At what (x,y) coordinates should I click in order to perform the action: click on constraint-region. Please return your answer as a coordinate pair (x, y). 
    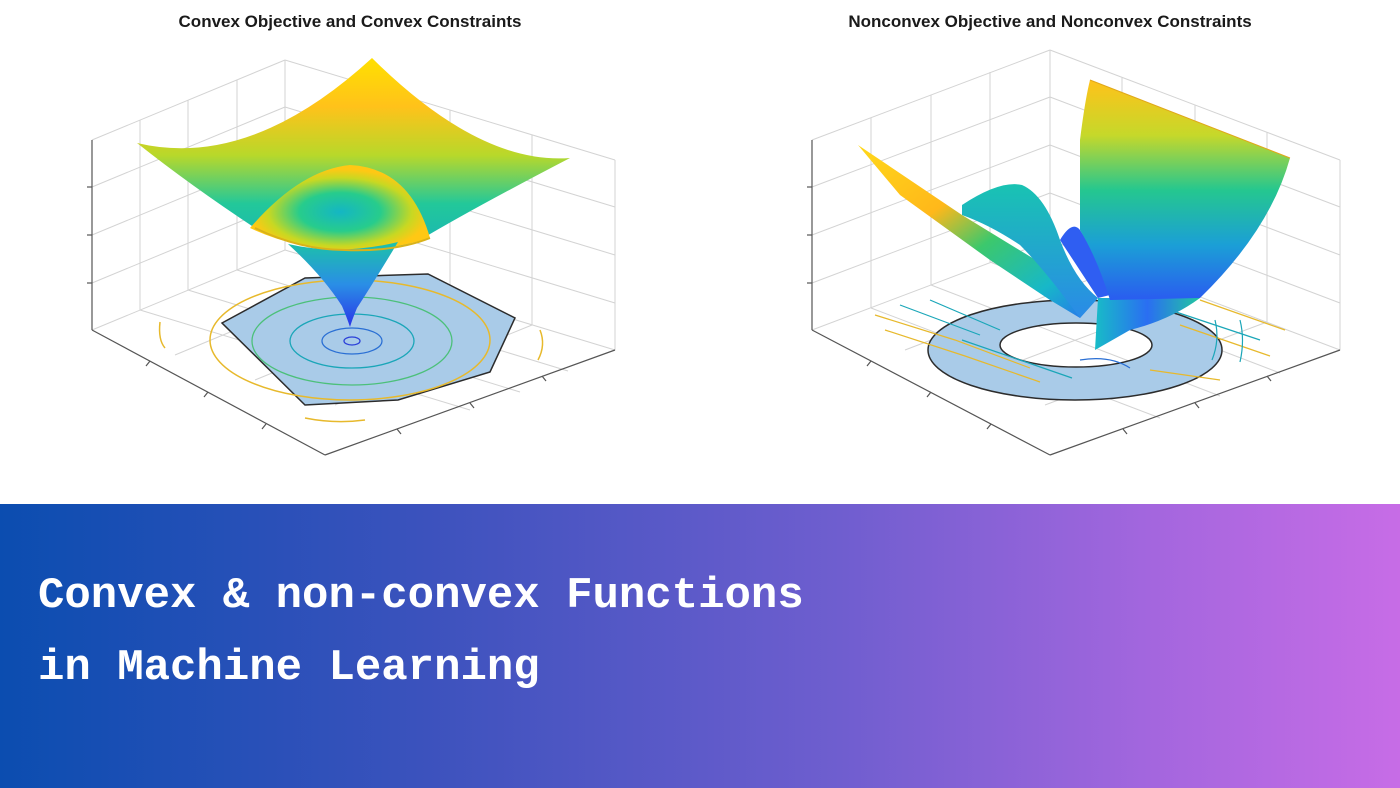
    Looking at the image, I should click on (368, 339).